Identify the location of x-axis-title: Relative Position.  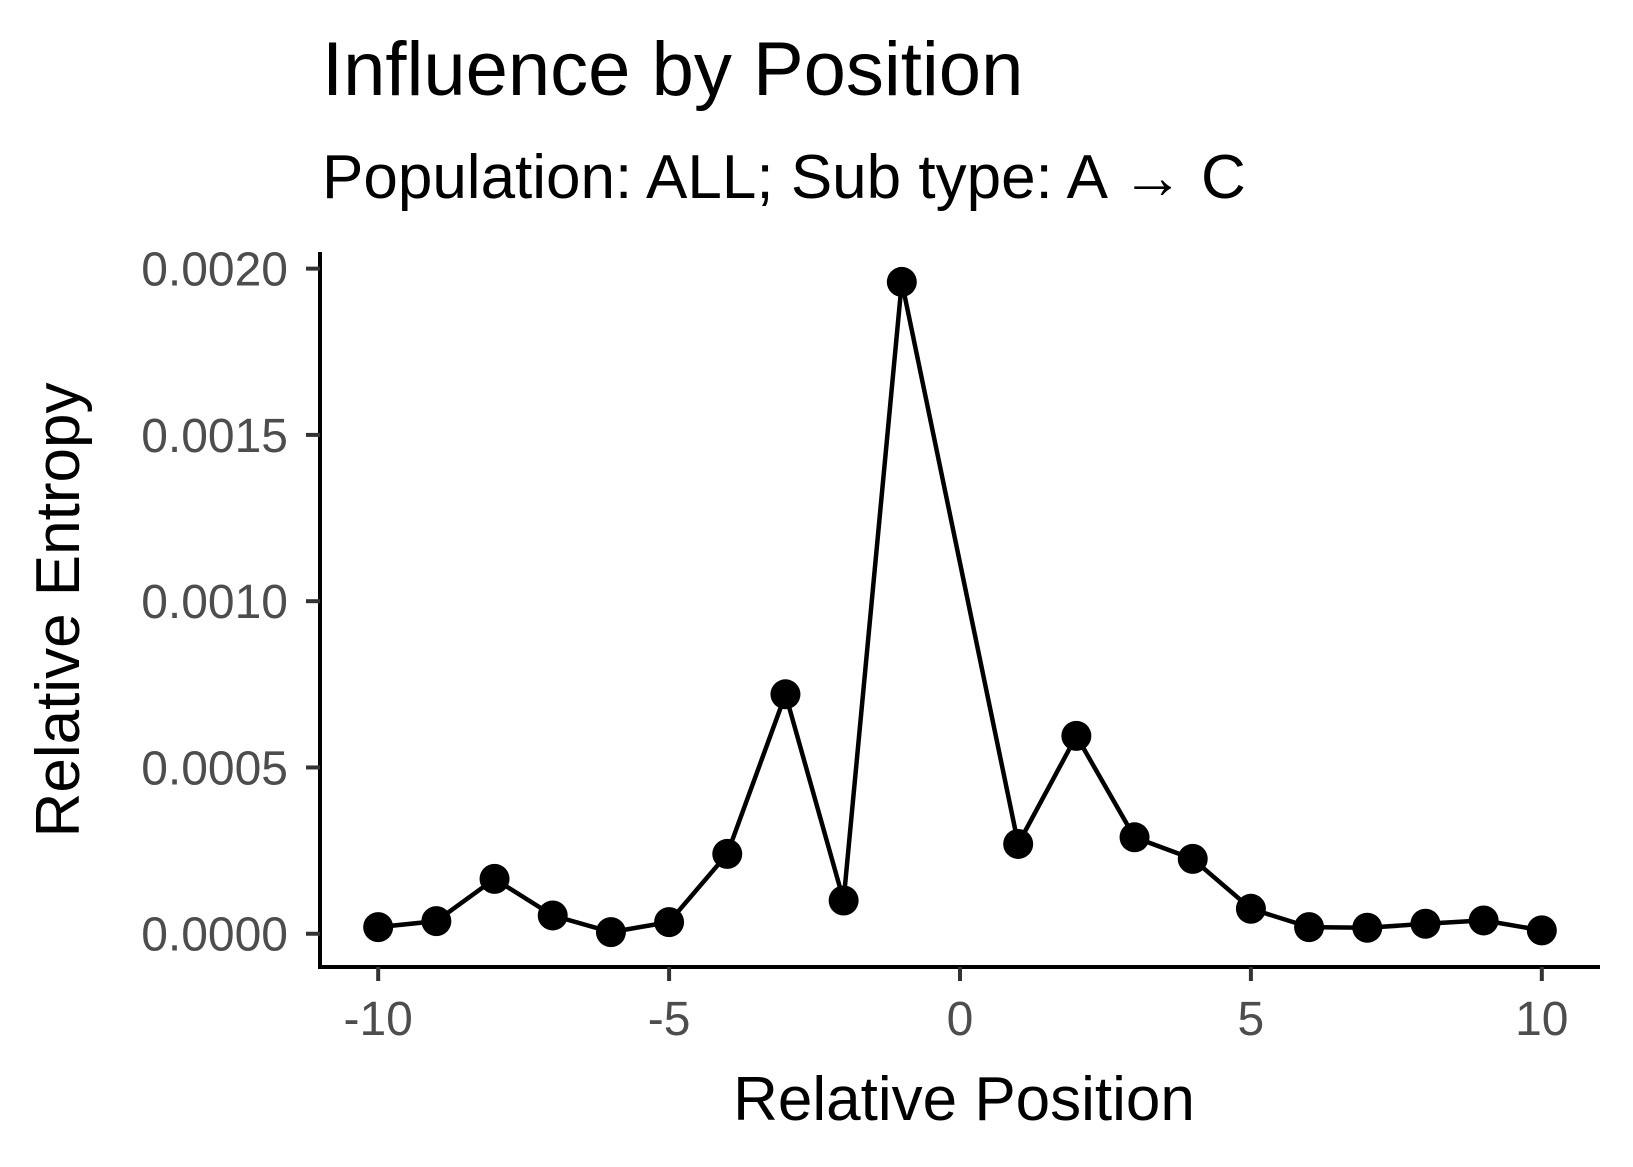
(964, 1099).